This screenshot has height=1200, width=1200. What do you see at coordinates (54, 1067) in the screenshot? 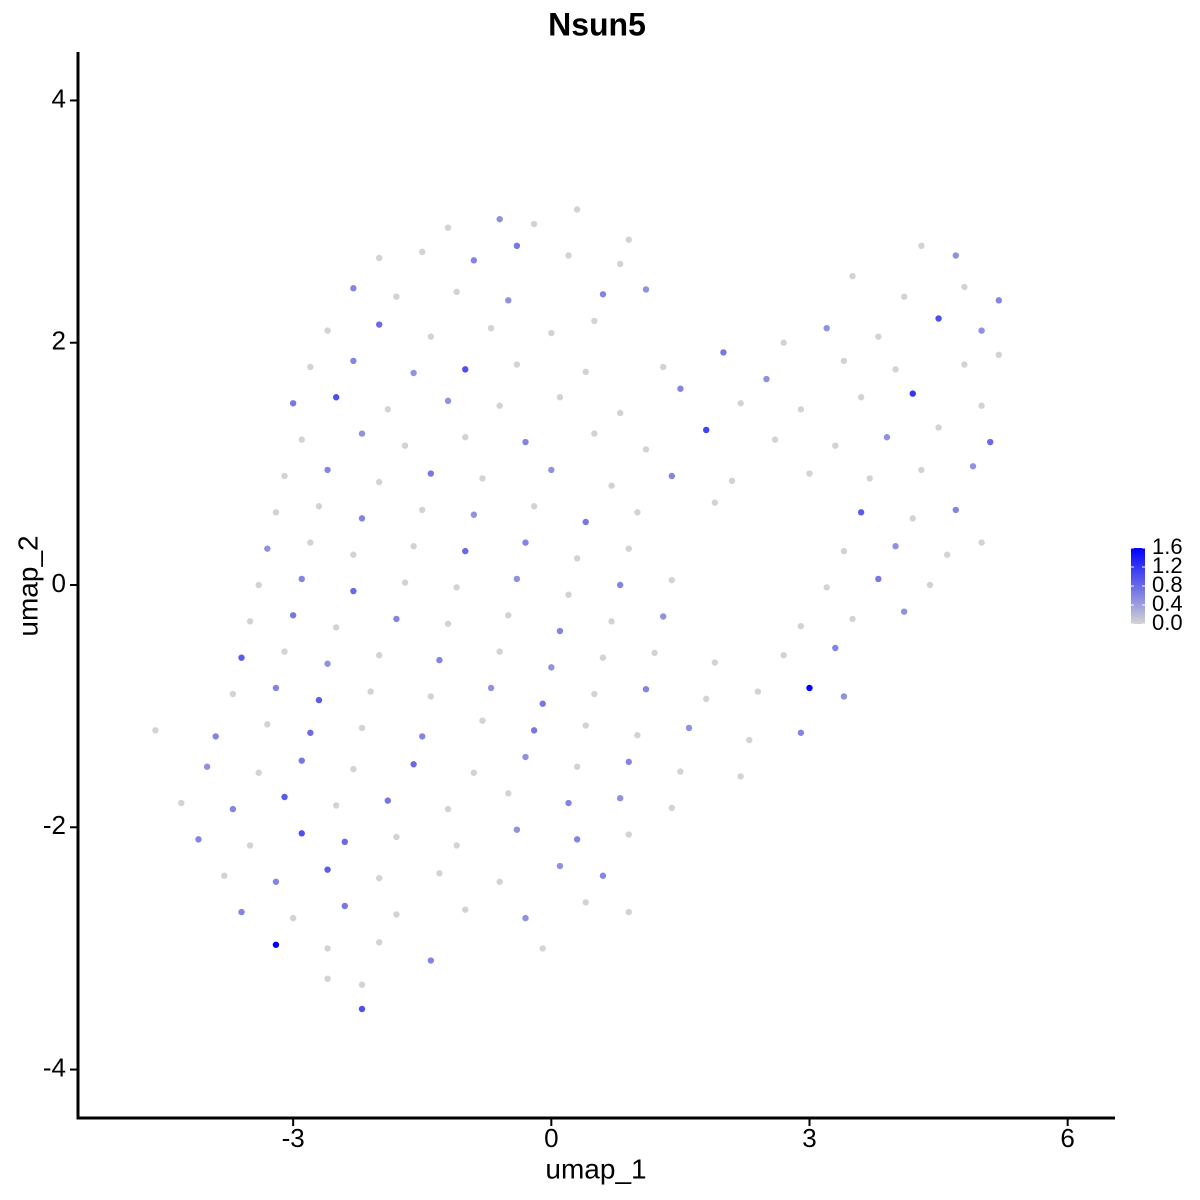
I see `y-tick-label: -4` at bounding box center [54, 1067].